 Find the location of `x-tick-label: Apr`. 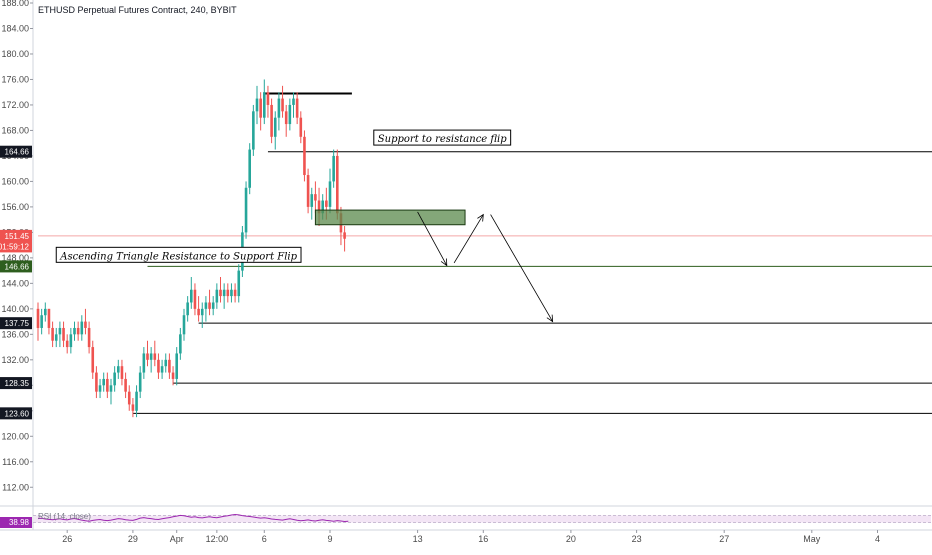

x-tick-label: Apr is located at coordinates (177, 539).